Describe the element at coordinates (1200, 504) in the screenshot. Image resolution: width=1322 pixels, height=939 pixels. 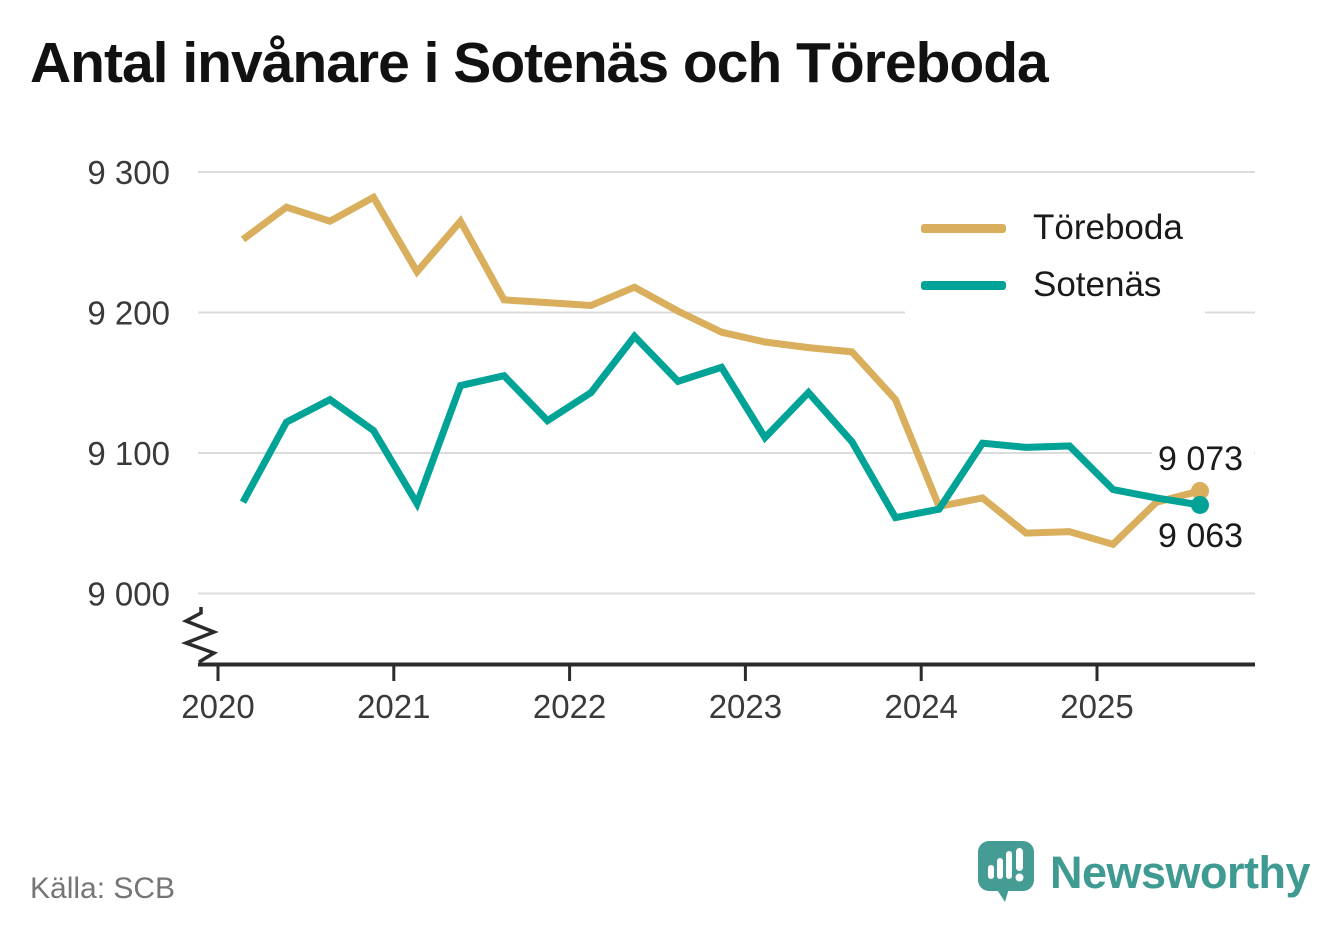
I see `end-dot-sotenäs` at that location.